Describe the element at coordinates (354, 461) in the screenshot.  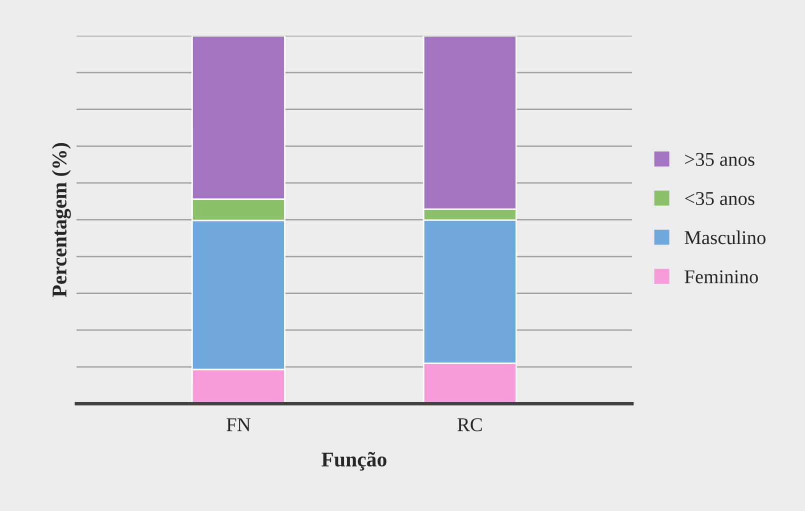
I see `x-axis-title: Função` at that location.